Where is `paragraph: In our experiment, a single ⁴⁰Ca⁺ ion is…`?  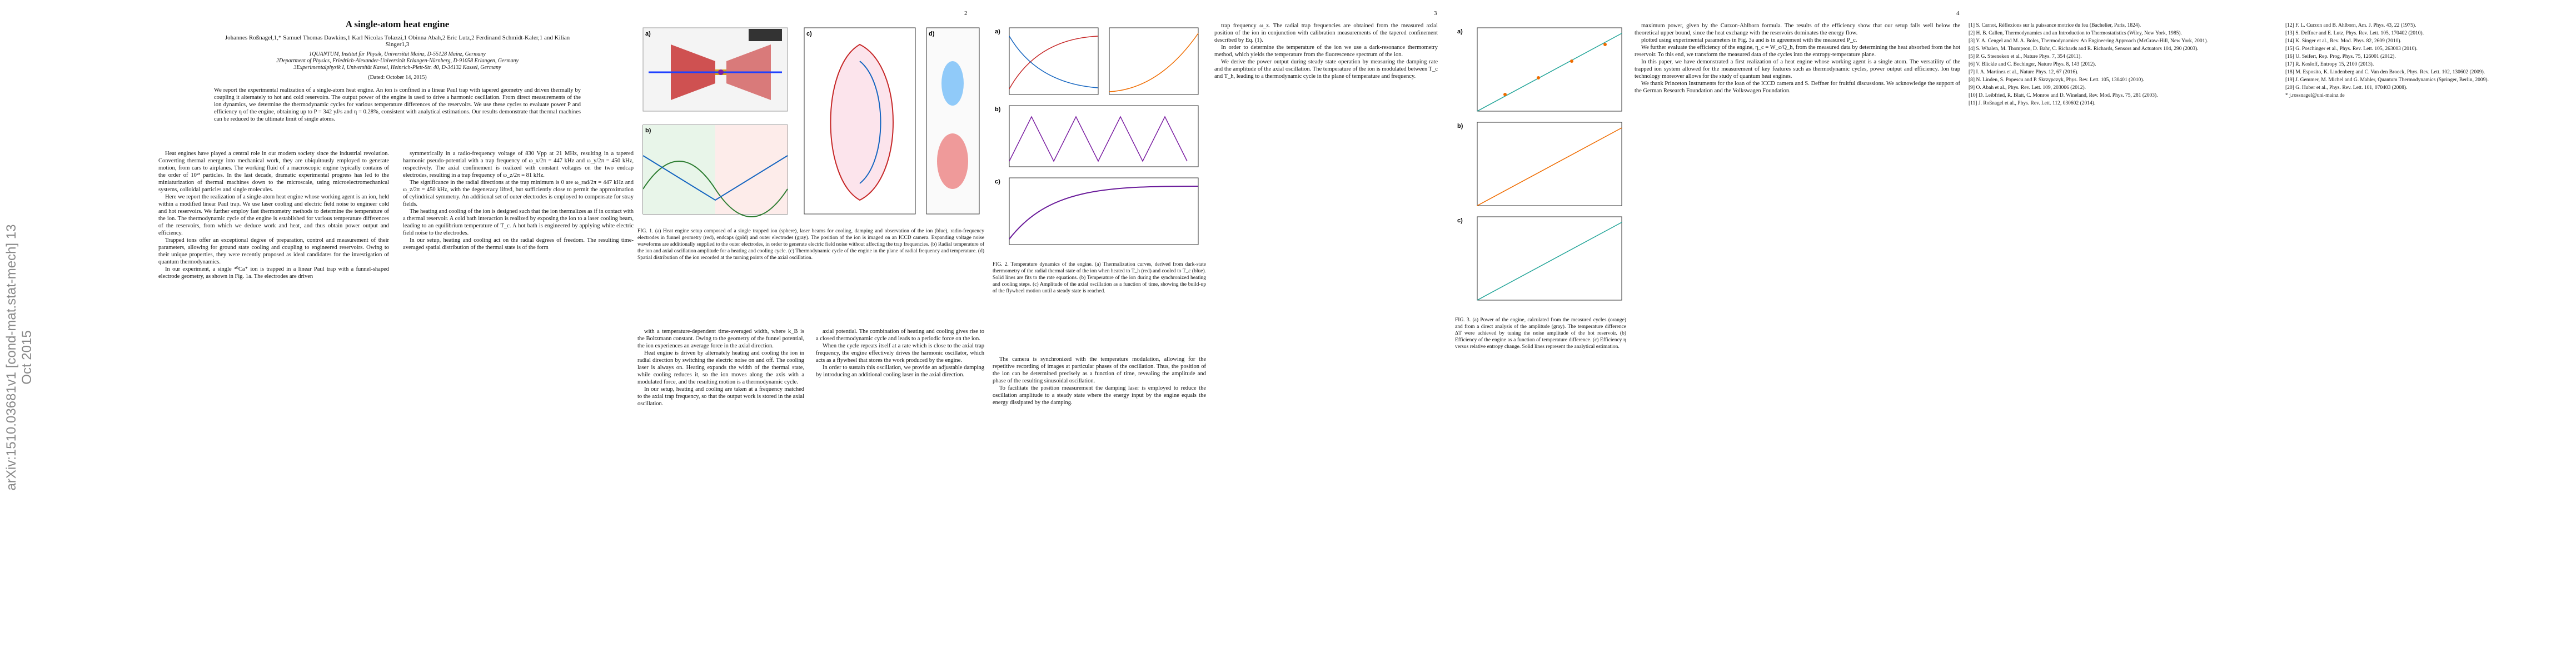 paragraph: In our experiment, a single ⁴⁰Ca⁺ ion is… is located at coordinates (273, 273).